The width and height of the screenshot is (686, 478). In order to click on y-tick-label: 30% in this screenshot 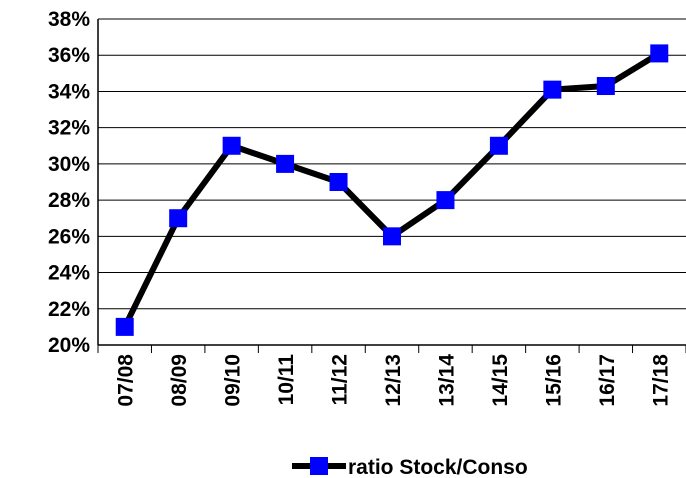, I will do `click(69, 164)`.